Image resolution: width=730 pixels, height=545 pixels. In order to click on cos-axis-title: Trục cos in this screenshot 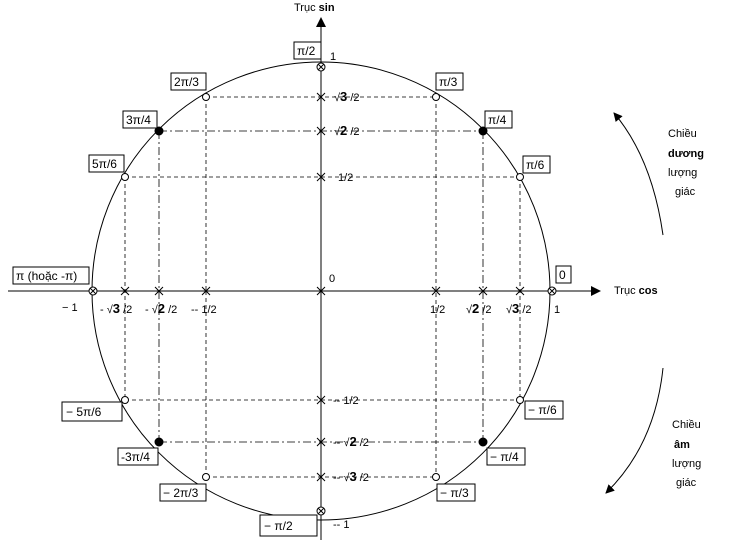, I will do `click(636, 291)`.